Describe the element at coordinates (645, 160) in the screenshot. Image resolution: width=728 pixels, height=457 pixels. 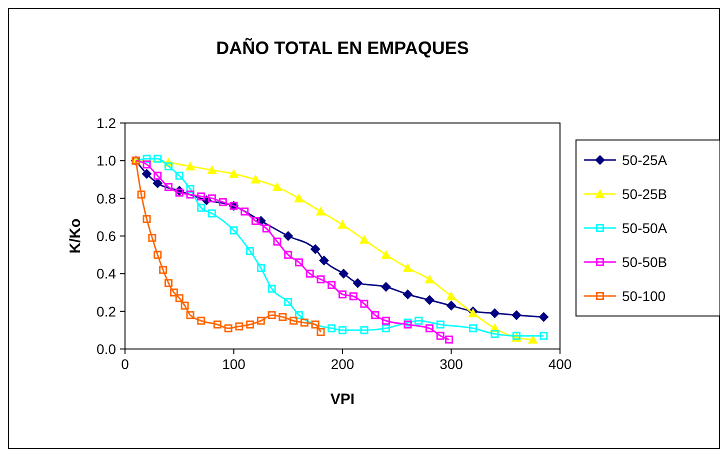
I see `legend-label: 50-25A` at that location.